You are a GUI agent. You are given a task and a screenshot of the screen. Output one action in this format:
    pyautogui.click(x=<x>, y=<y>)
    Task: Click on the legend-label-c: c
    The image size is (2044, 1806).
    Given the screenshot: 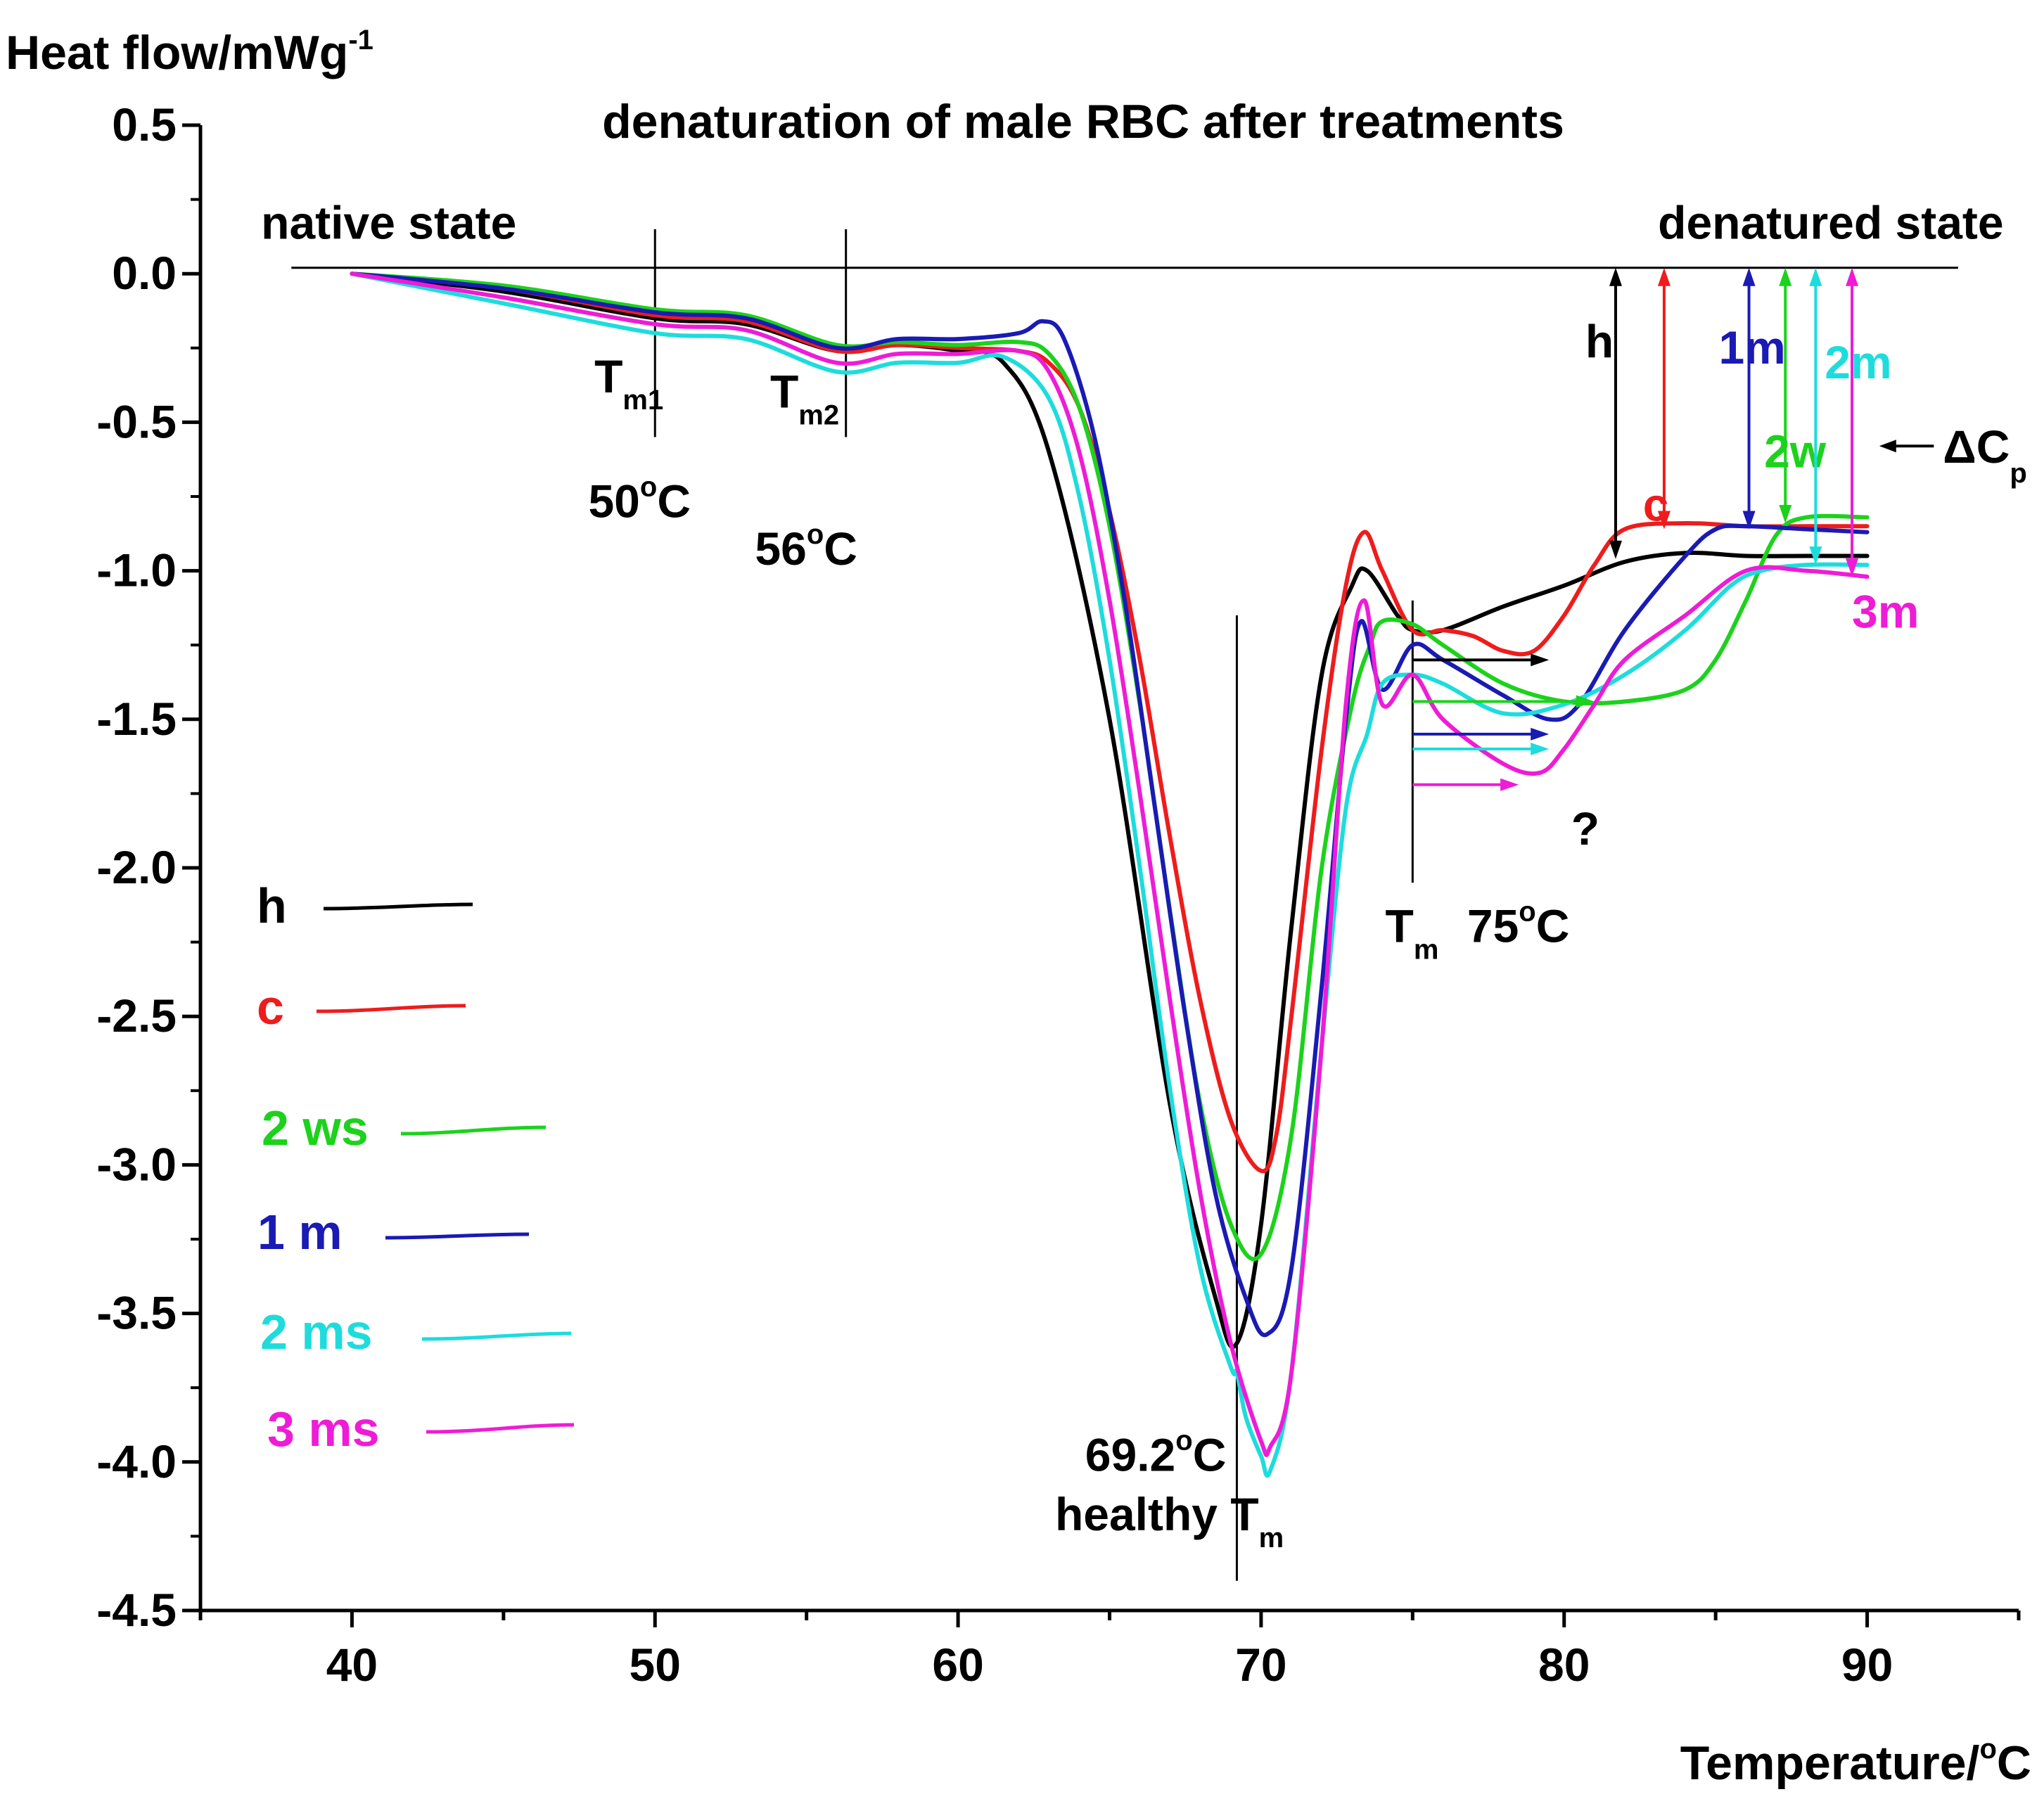 What is the action you would take?
    pyautogui.click(x=270, y=1008)
    